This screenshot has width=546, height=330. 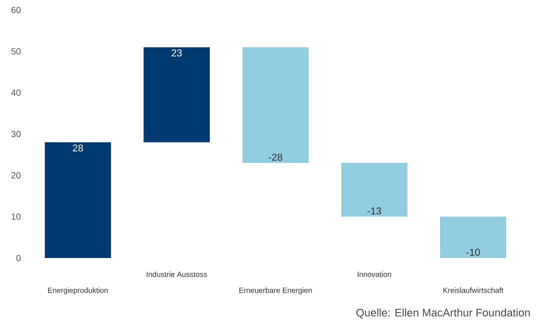 What do you see at coordinates (275, 157) in the screenshot?
I see `data-label: -28` at bounding box center [275, 157].